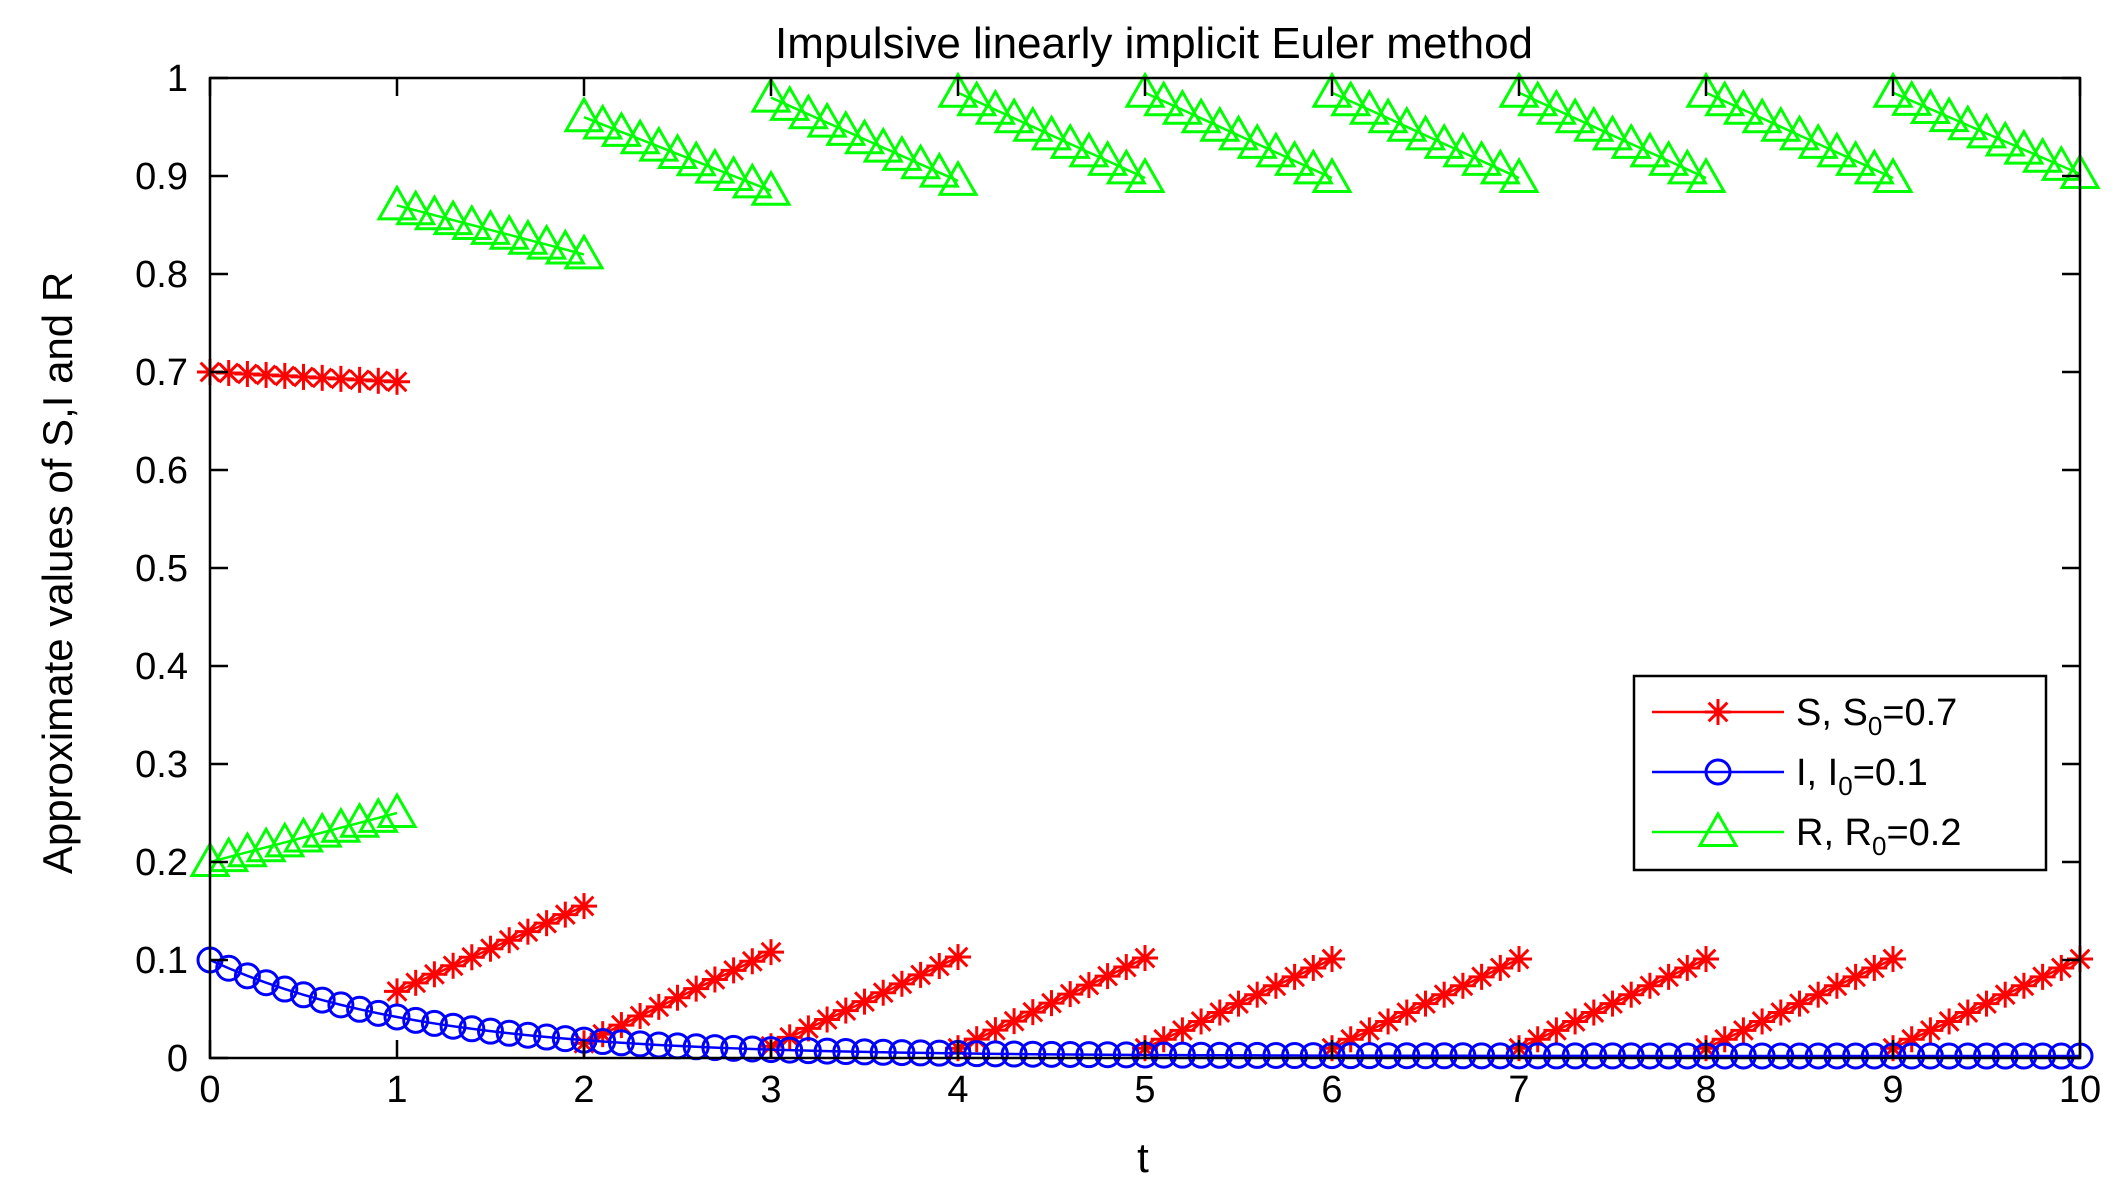  What do you see at coordinates (161, 471) in the screenshot?
I see `y-tick-label: 0.6` at bounding box center [161, 471].